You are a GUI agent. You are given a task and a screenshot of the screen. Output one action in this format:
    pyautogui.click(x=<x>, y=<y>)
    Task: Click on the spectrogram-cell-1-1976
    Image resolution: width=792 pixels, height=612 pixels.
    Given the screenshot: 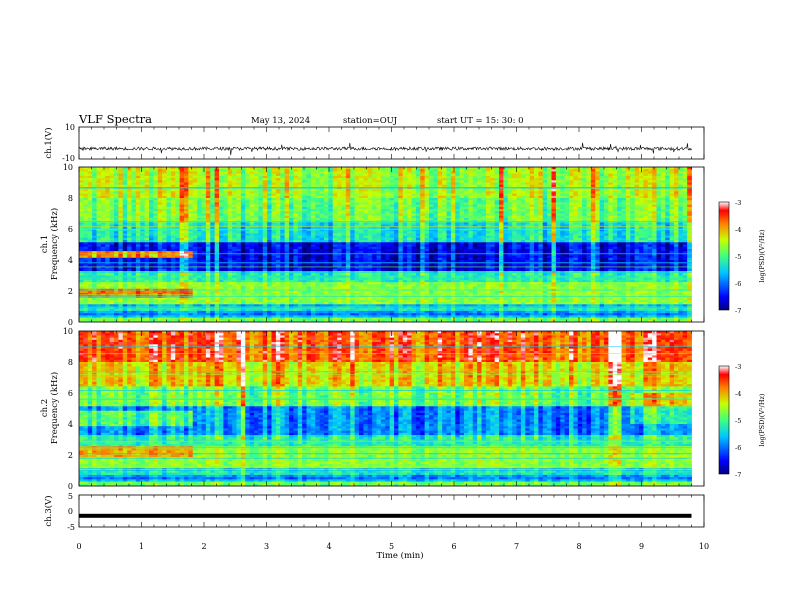 What is the action you would take?
    pyautogui.click(x=151, y=199)
    